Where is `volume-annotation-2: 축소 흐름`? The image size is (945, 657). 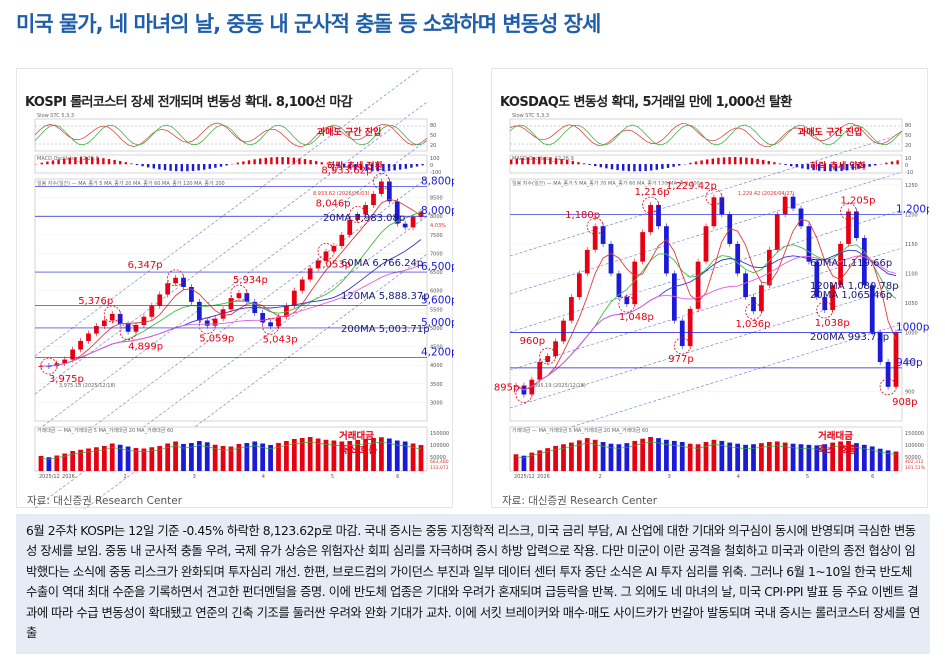 volume-annotation-2: 축소 흐름 is located at coordinates (358, 450).